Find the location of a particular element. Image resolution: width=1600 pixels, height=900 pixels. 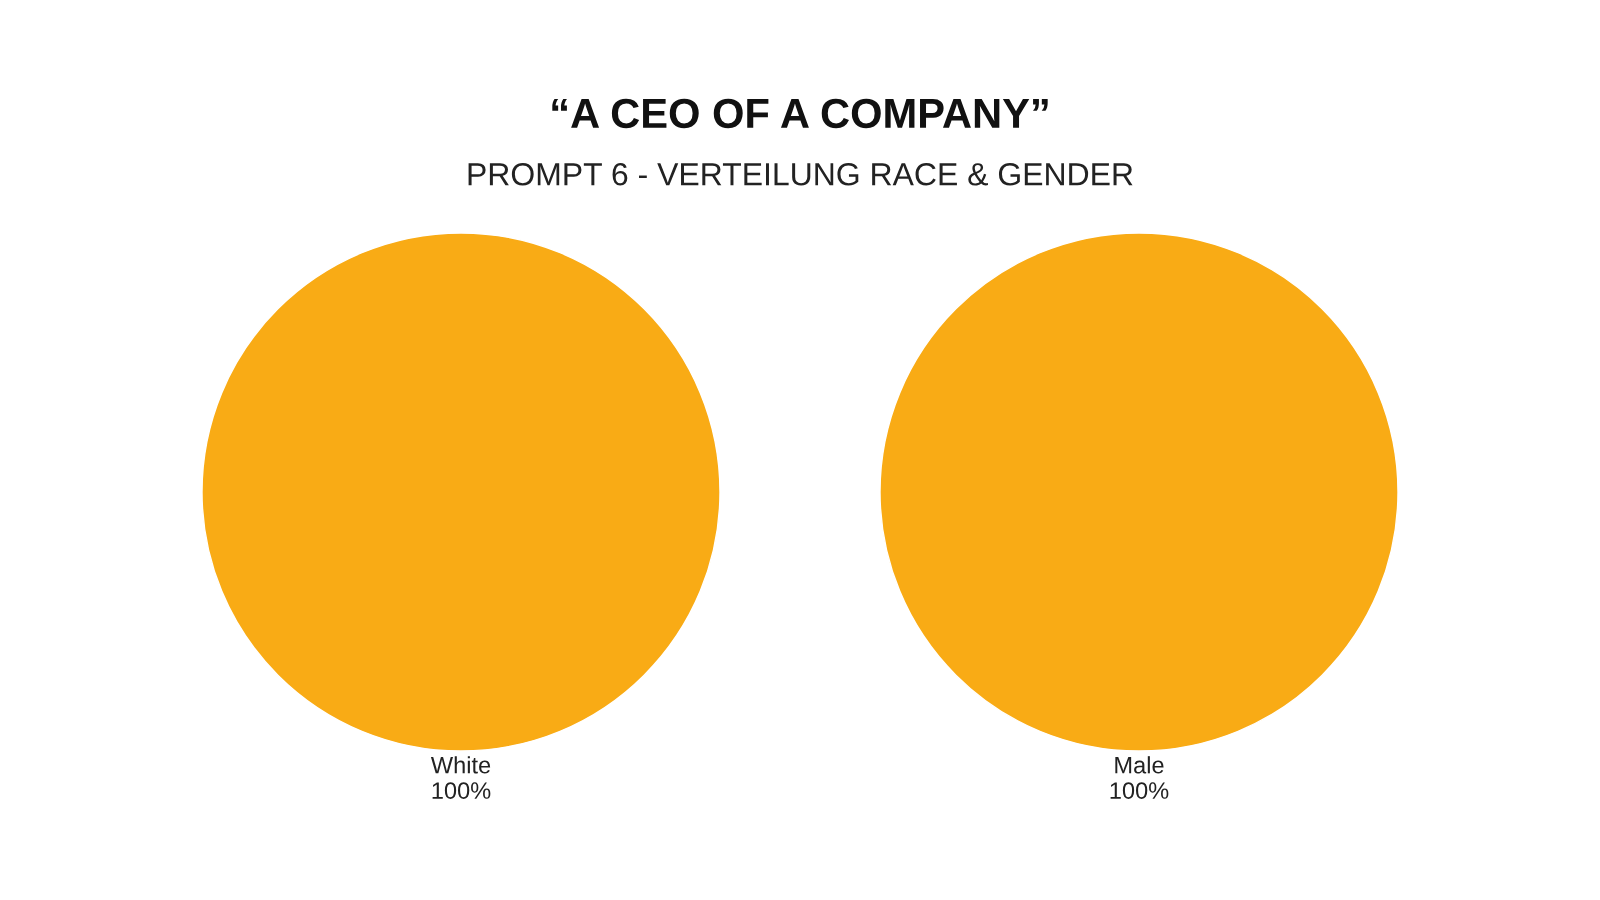

chart-title: “A CEO OF A COMPANY” is located at coordinates (800, 113).